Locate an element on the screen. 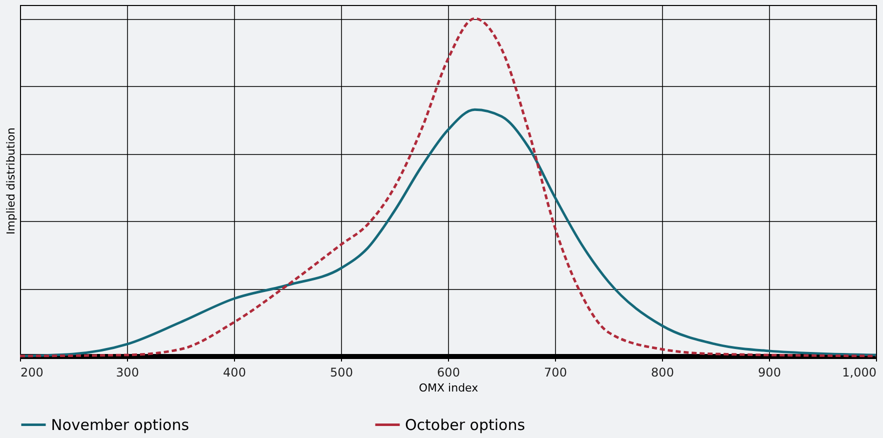 The image size is (883, 438). x-tick-label: 300 is located at coordinates (127, 373).